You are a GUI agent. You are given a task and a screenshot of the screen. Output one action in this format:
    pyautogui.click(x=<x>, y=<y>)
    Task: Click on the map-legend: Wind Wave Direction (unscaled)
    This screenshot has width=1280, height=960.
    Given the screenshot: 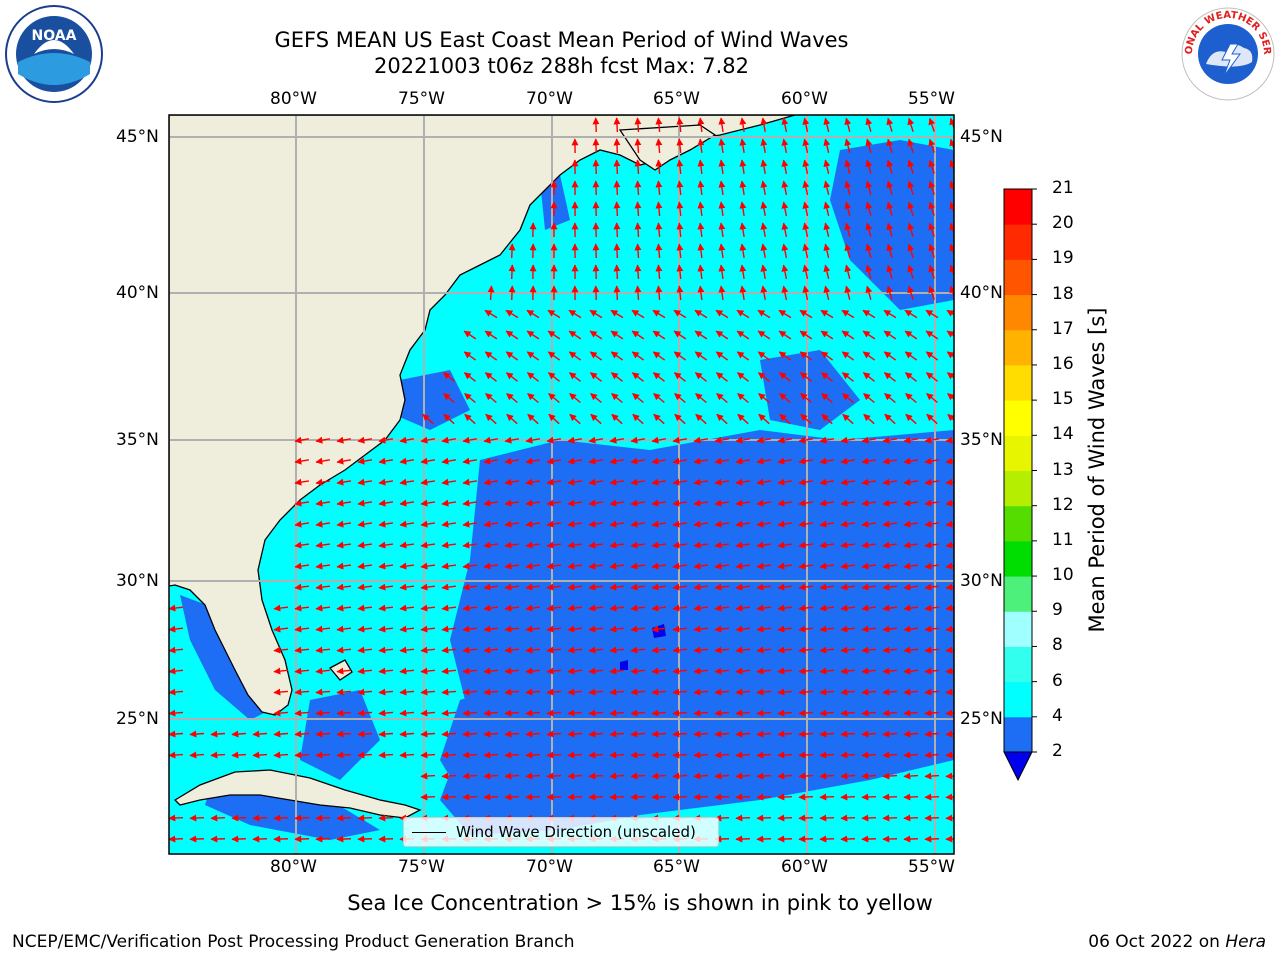 What is the action you would take?
    pyautogui.click(x=561, y=832)
    